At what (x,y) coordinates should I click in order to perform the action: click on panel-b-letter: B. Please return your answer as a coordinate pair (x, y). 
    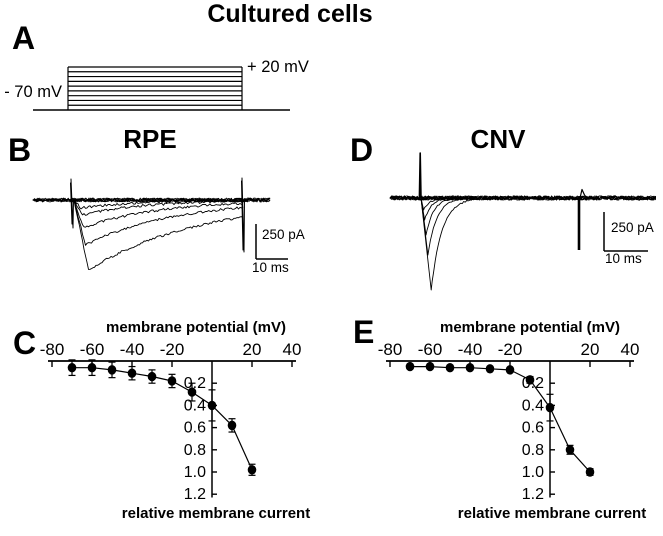
    Looking at the image, I should click on (20, 150).